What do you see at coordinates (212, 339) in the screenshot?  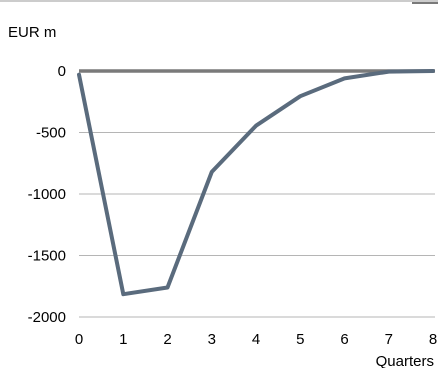 I see `x-tick-label: 3` at bounding box center [212, 339].